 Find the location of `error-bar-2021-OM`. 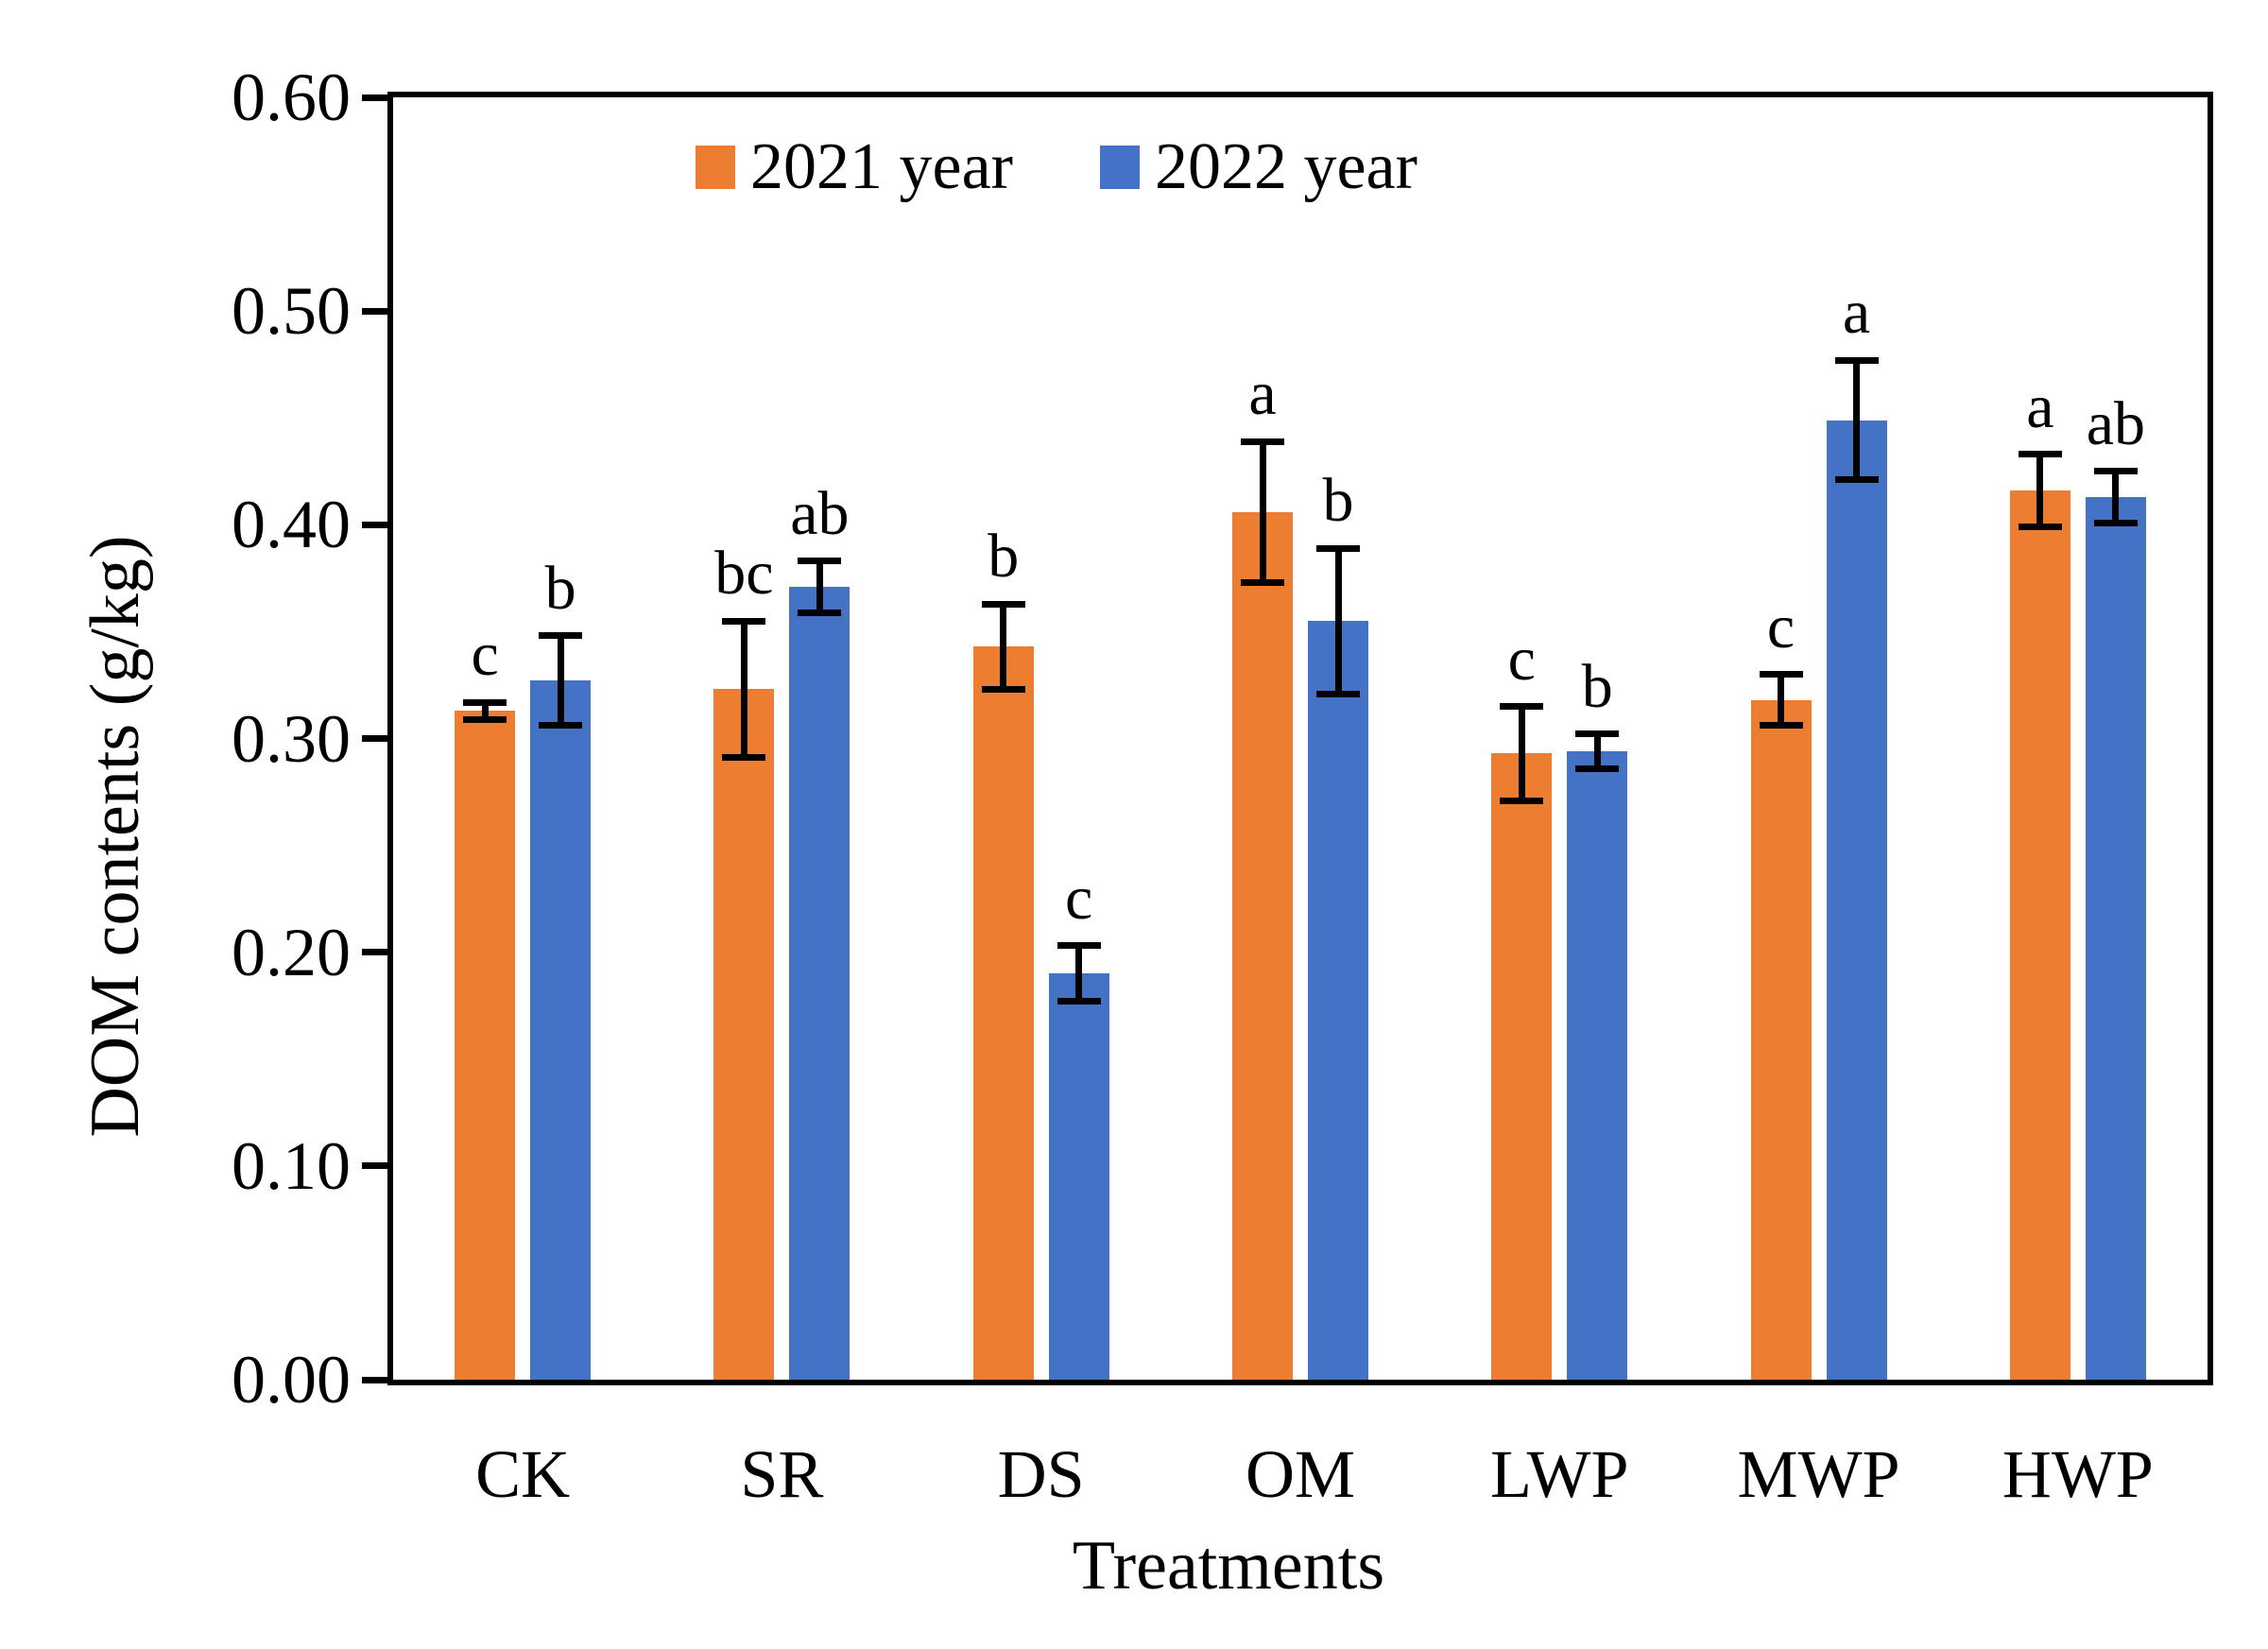

error-bar-2021-OM is located at coordinates (1262, 512).